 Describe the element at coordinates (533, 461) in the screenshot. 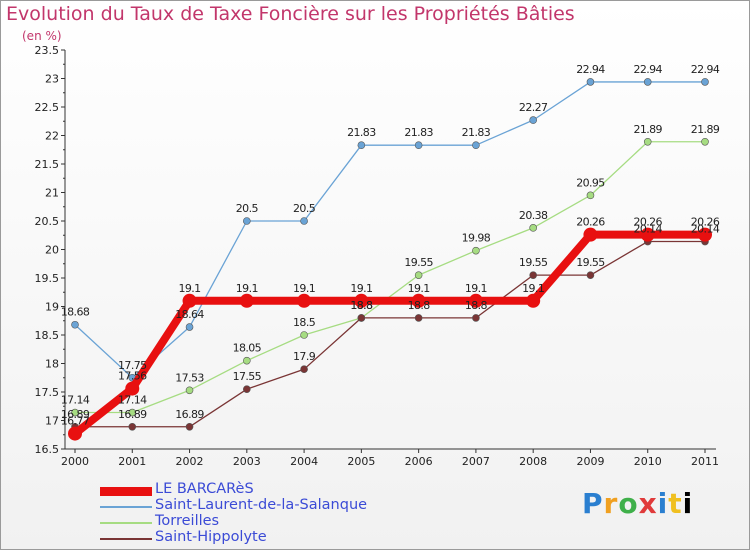

I see `x-tick-label: 2008` at that location.